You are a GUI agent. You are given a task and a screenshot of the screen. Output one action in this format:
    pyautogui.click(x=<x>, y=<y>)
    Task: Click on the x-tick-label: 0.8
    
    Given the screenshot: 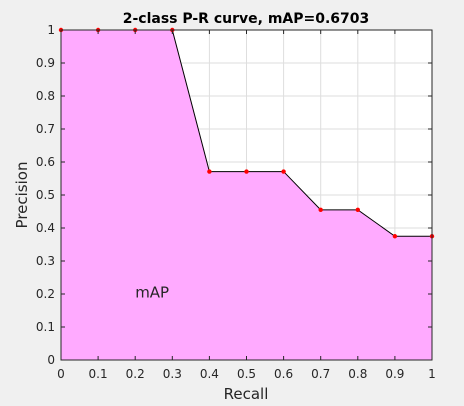 What is the action you would take?
    pyautogui.click(x=357, y=374)
    